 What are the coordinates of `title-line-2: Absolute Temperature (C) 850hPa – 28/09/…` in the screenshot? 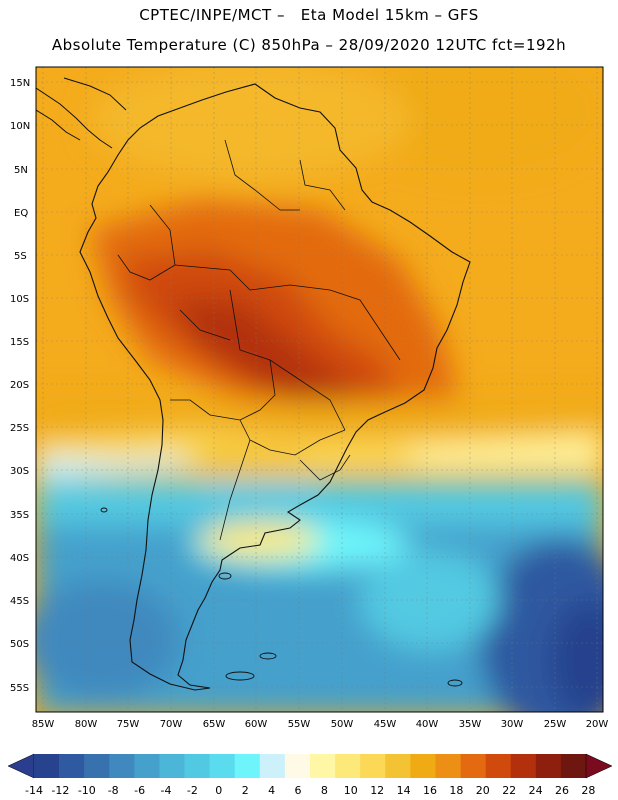 It's located at (309, 45).